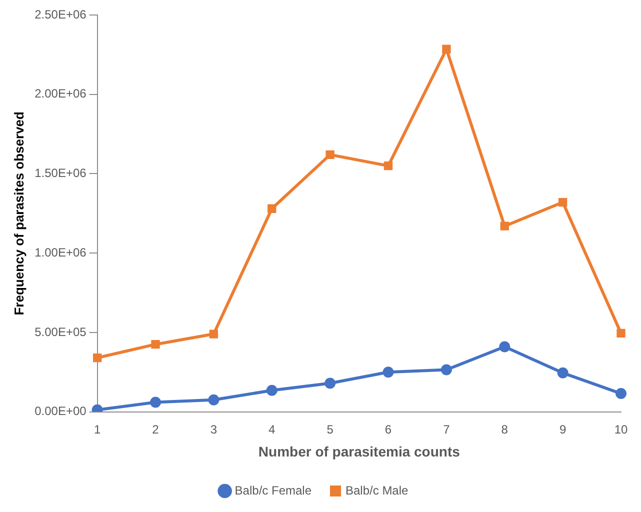 Image resolution: width=641 pixels, height=512 pixels. I want to click on x-tick-label: 9, so click(562, 429).